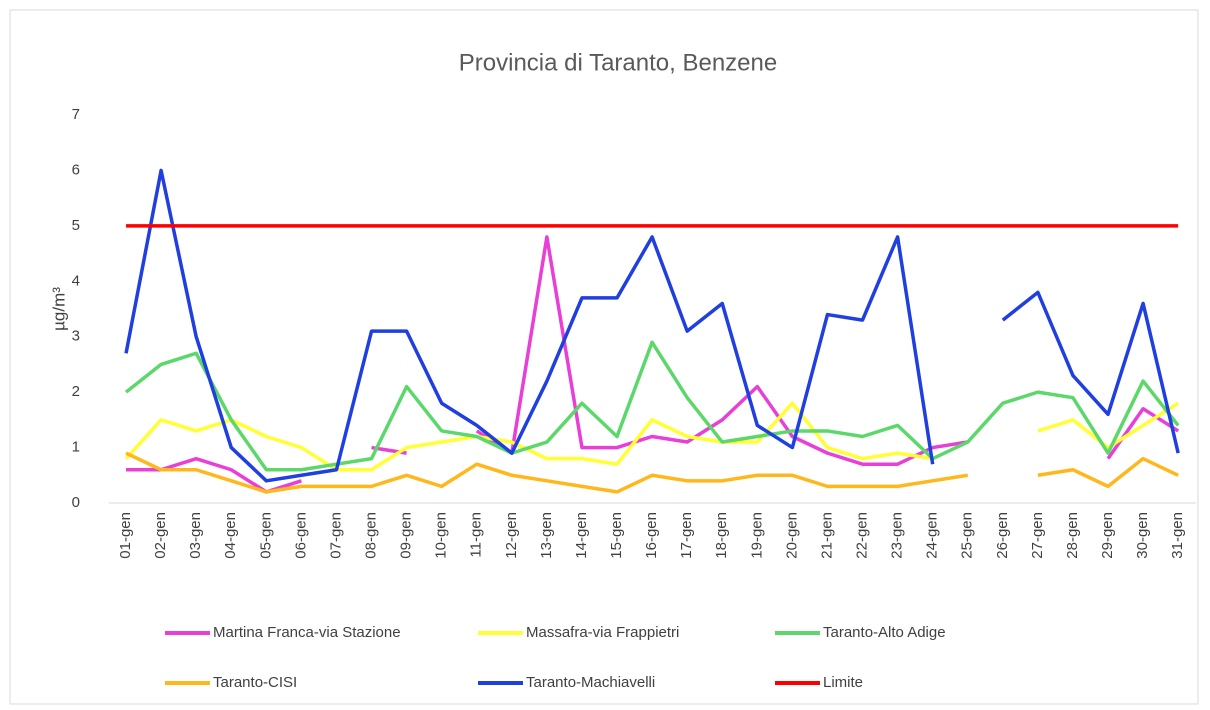 This screenshot has height=710, width=1210. I want to click on x-tick-label: 17-gen, so click(686, 535).